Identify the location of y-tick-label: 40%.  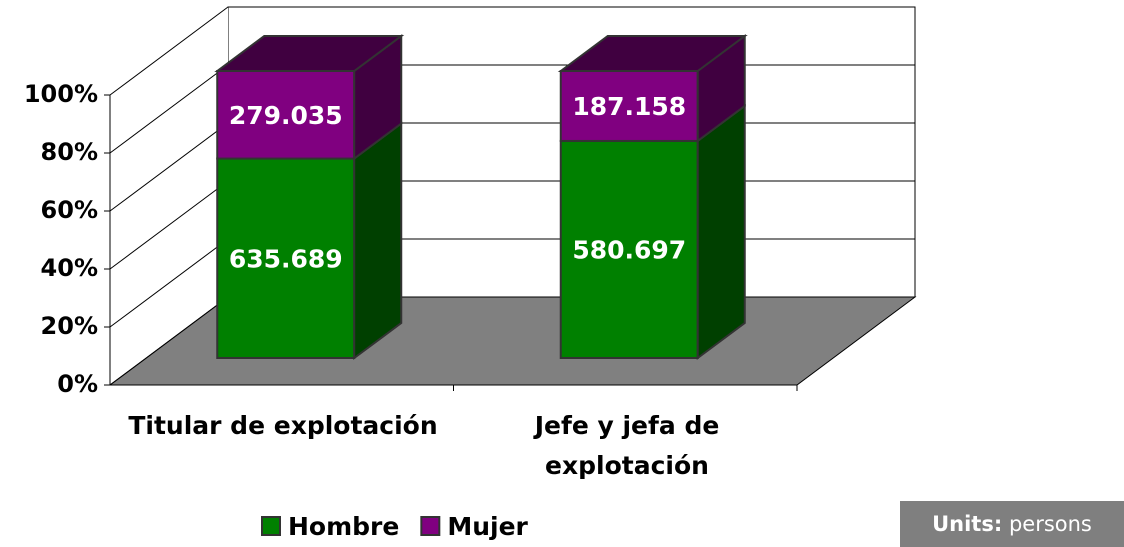
(69, 268).